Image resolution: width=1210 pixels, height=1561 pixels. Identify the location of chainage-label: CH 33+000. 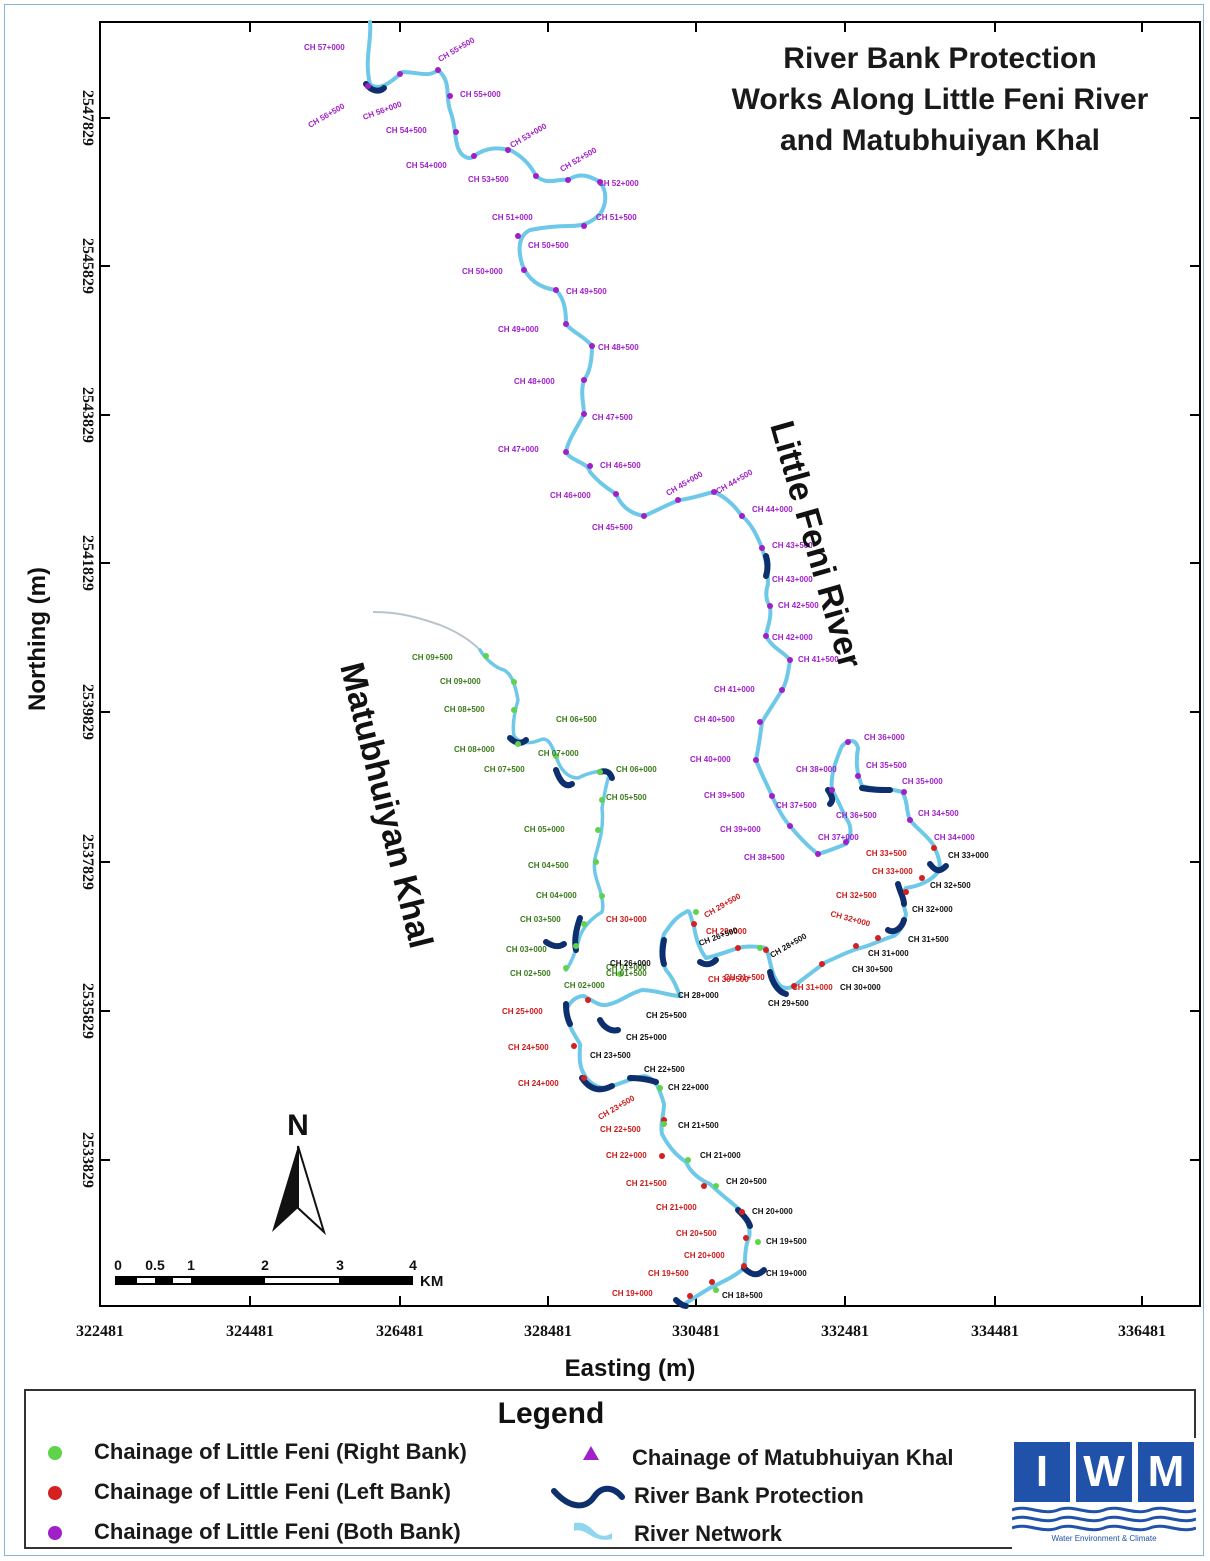
(892, 871).